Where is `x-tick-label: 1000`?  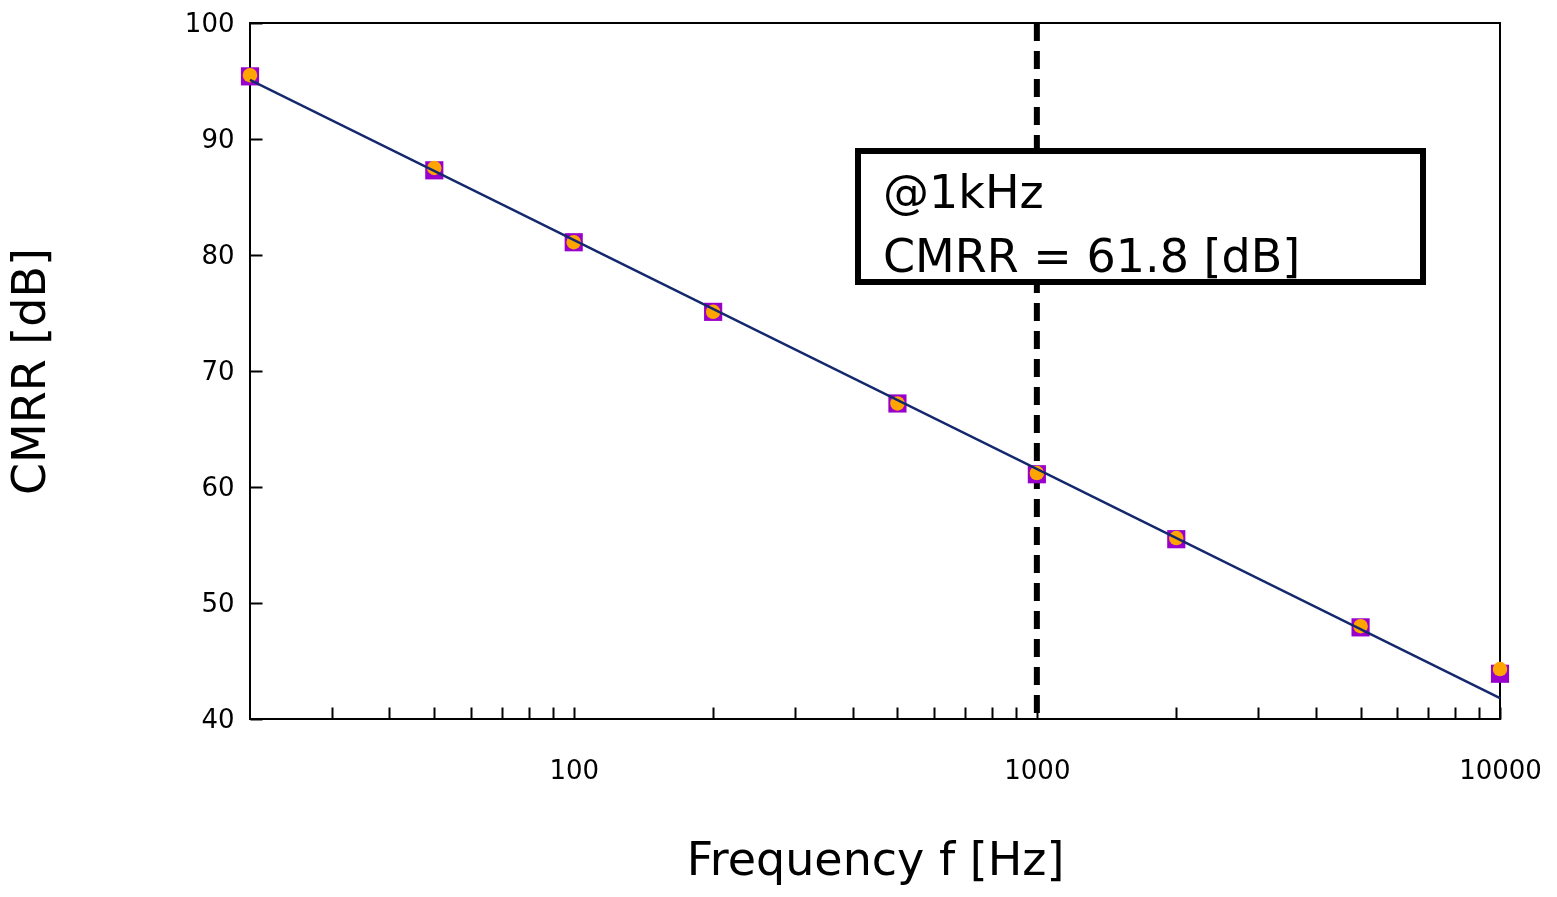
x-tick-label: 1000 is located at coordinates (1037, 769).